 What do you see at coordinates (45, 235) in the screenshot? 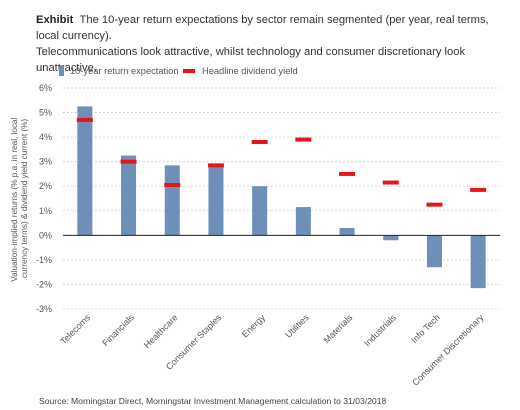
I see `y-tick-label: 0%` at bounding box center [45, 235].